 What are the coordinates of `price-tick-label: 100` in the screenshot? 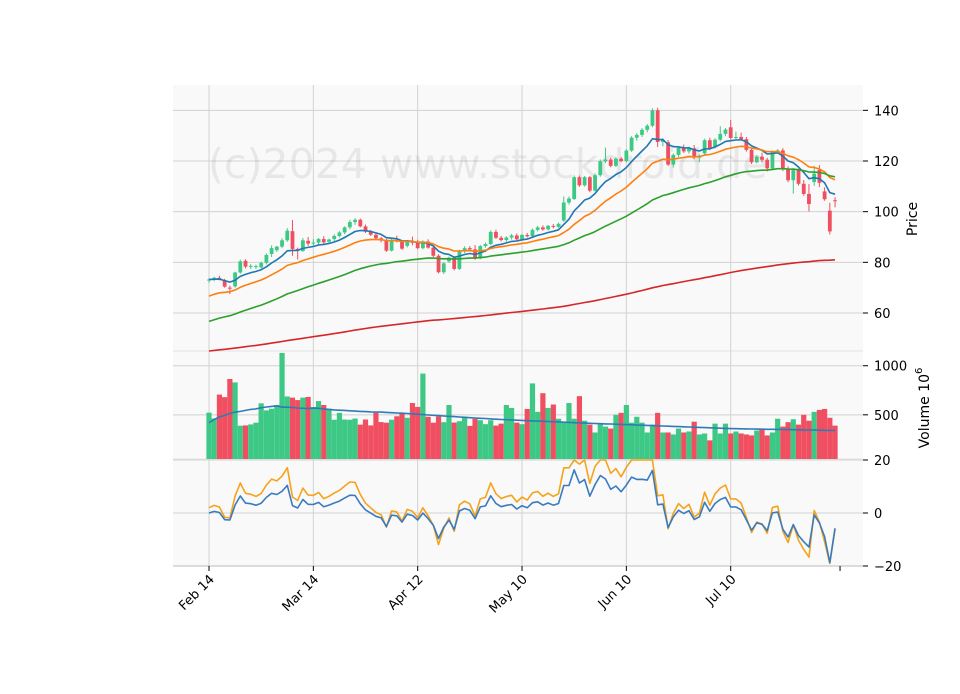 It's located at (886, 213).